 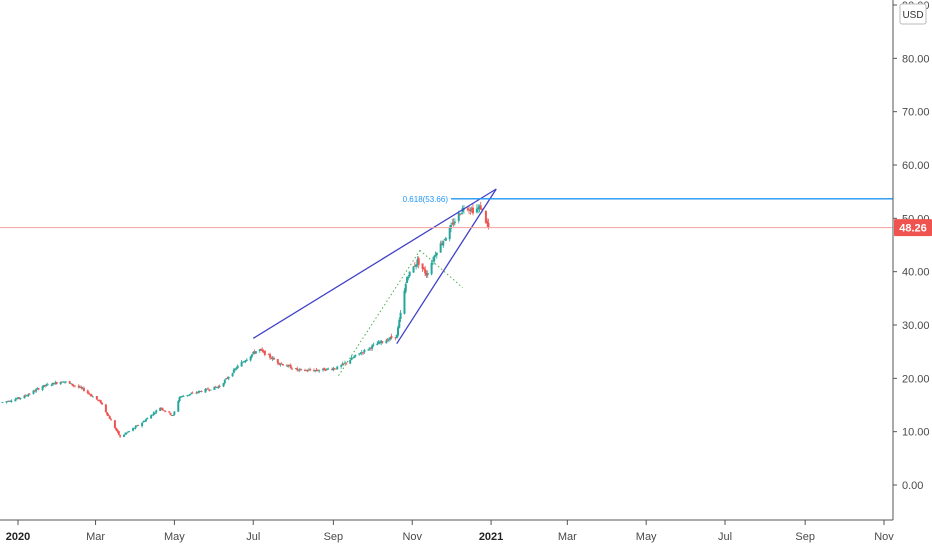 I want to click on x-tick-label: May, so click(x=646, y=537).